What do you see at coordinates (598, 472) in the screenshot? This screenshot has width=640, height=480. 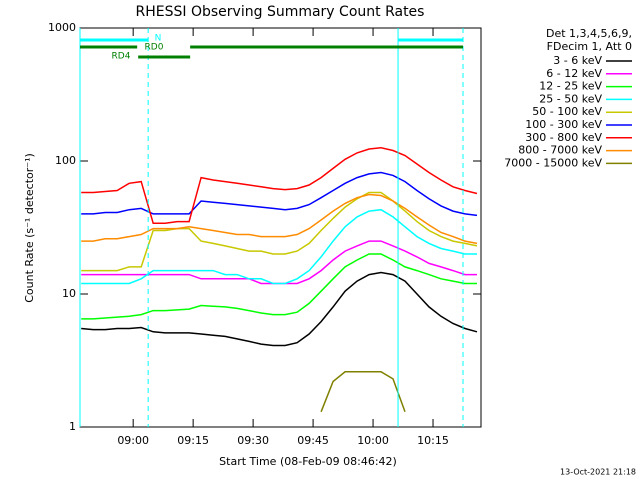 I see `footer: 13-Oct-2021 21:18` at bounding box center [598, 472].